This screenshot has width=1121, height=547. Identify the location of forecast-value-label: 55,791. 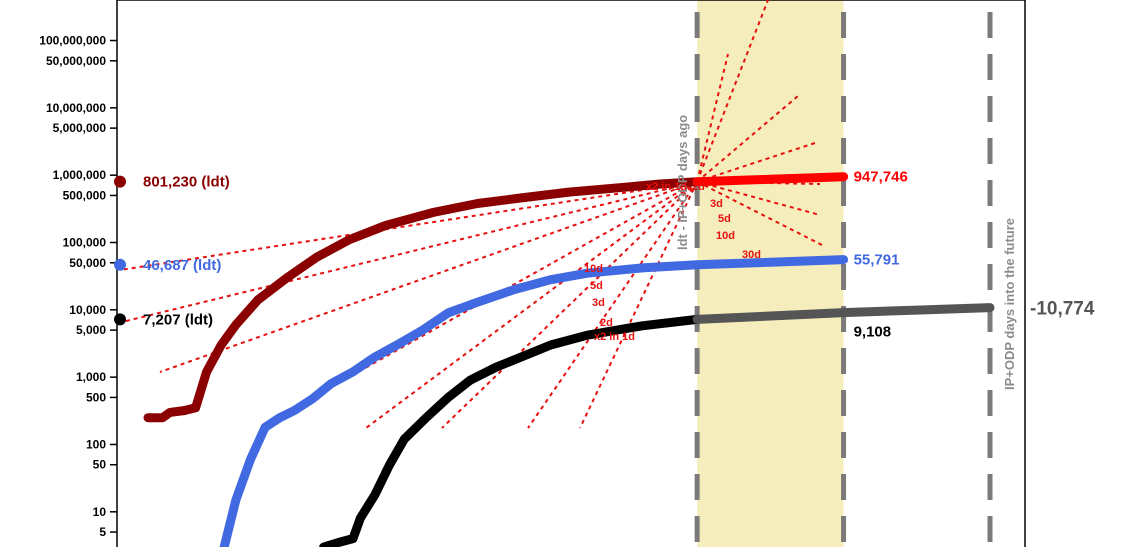
(877, 260).